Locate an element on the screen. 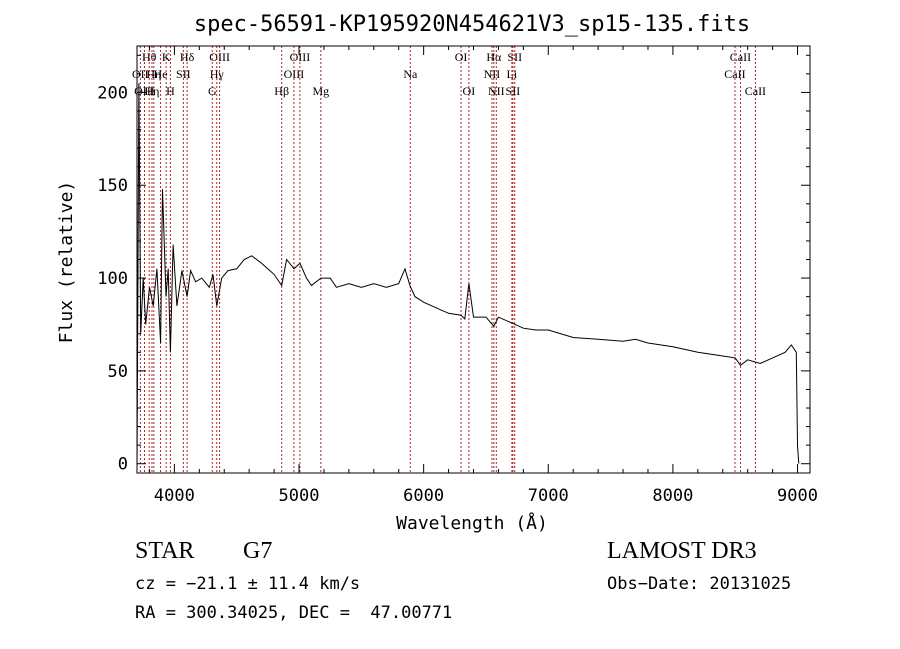 The width and height of the screenshot is (900, 649). line-marker-label: Li is located at coordinates (512, 74).